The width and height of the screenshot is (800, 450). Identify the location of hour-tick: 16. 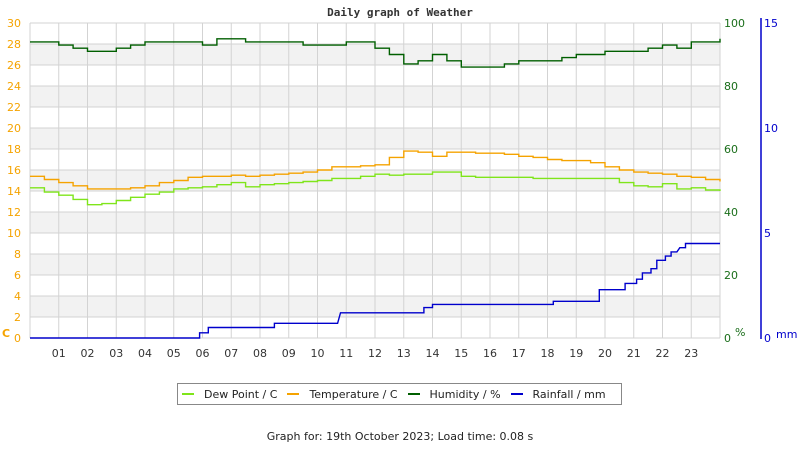
(490, 353).